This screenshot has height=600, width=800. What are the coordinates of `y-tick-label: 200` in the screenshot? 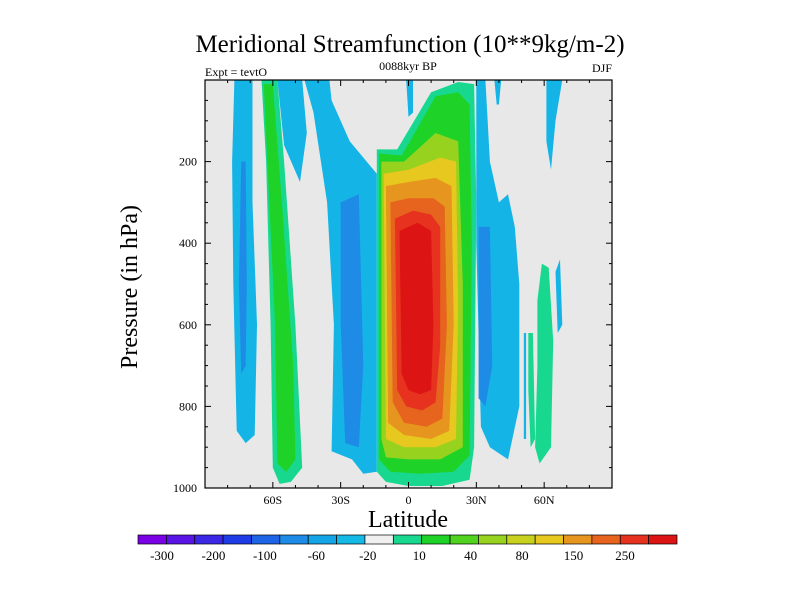 It's located at (188, 162).